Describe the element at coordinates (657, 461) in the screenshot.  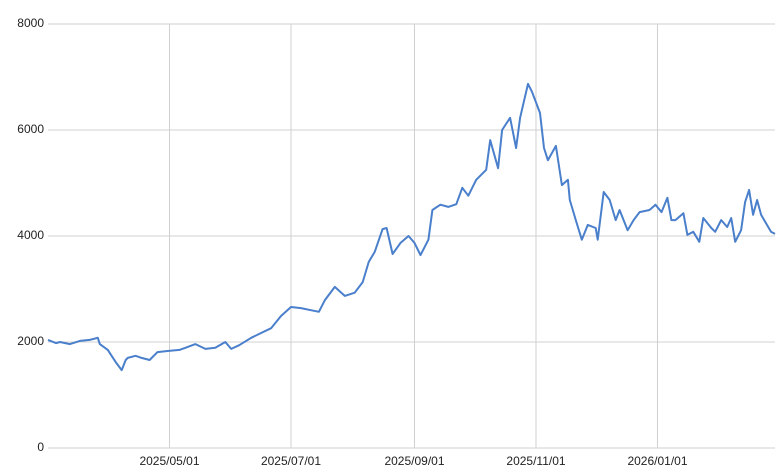
I see `x-tick-label: 2026/01/01` at that location.